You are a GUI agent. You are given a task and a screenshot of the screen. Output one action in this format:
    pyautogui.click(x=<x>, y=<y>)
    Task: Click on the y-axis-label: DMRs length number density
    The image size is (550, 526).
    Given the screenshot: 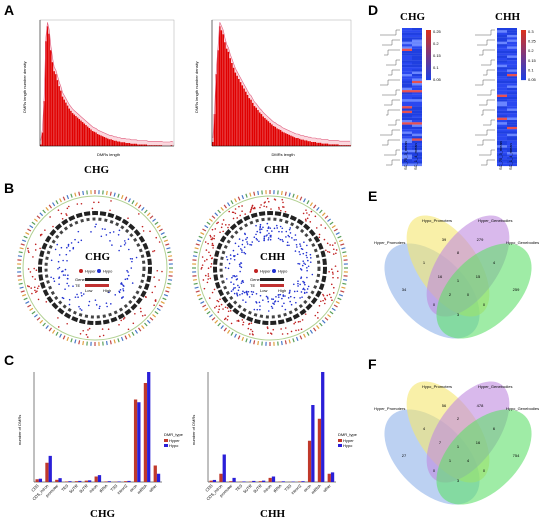 What is the action you would take?
    pyautogui.click(x=24, y=87)
    